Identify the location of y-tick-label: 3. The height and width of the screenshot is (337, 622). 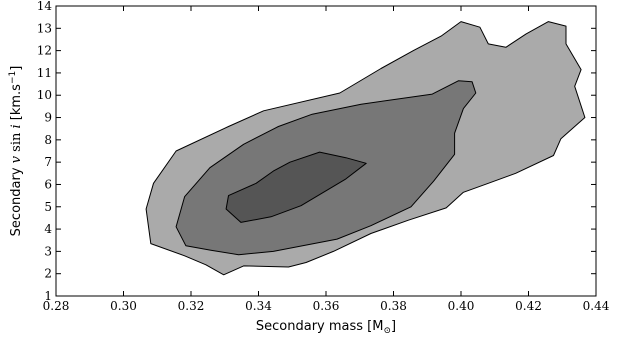
(48, 251).